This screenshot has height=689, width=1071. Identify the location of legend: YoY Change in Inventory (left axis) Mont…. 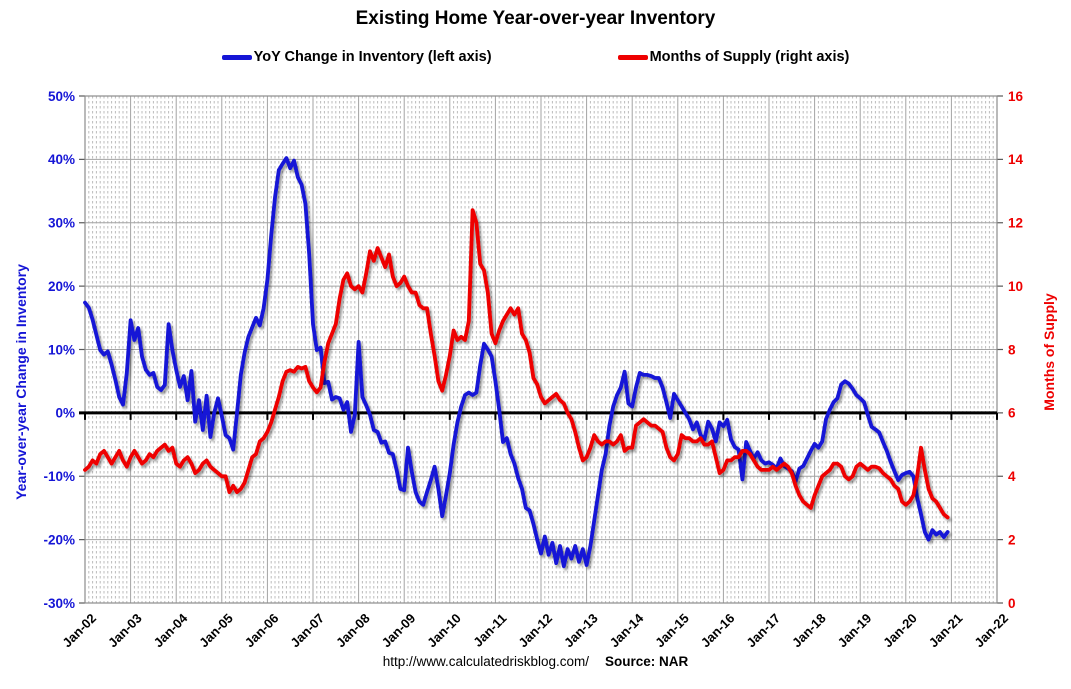
(535, 57).